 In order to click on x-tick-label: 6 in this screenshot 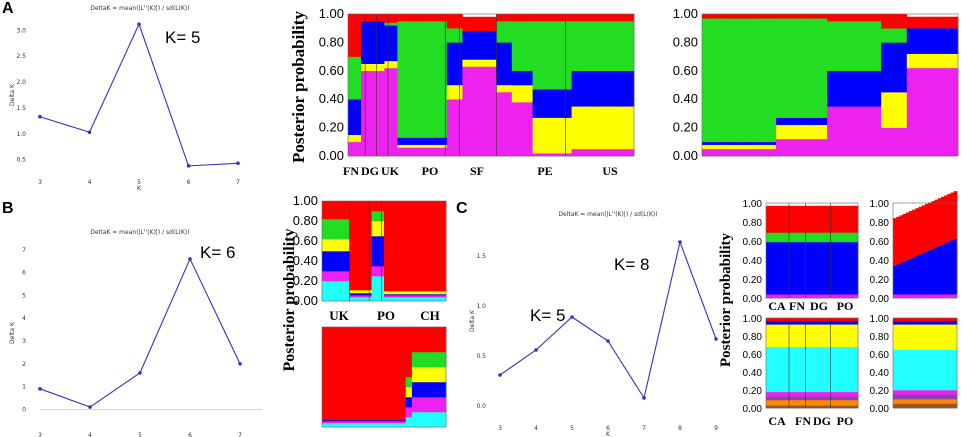, I will do `click(189, 182)`.